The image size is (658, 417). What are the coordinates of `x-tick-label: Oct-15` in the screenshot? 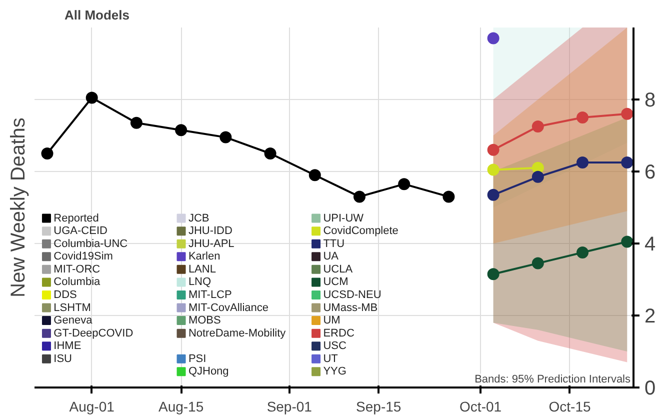 It's located at (569, 406).